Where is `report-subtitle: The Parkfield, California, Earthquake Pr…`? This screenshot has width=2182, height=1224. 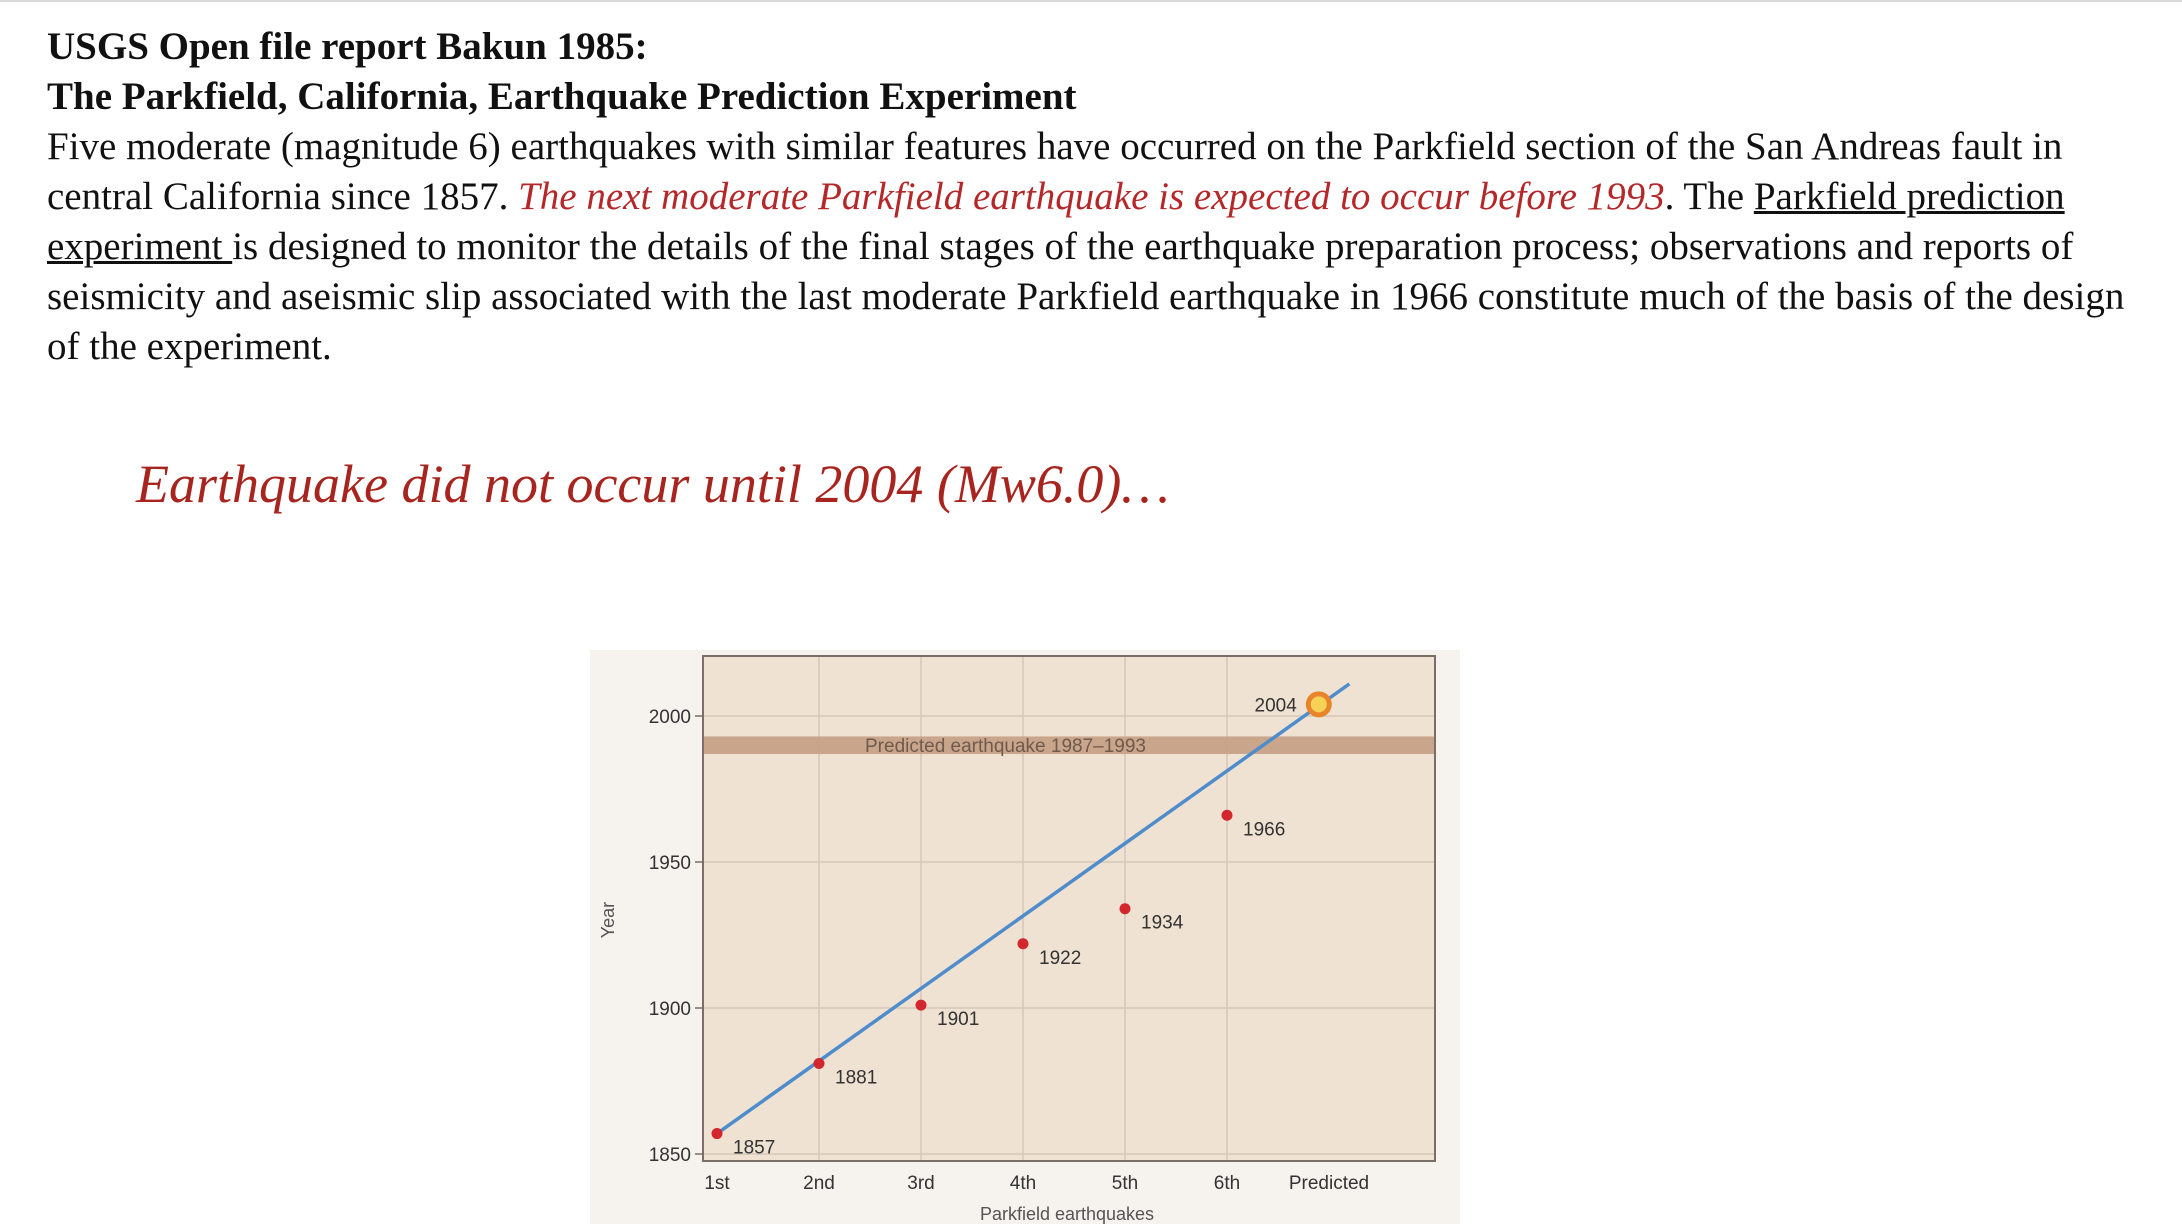
report-subtitle: The Parkfield, California, Earthquake Pr… is located at coordinates (562, 96).